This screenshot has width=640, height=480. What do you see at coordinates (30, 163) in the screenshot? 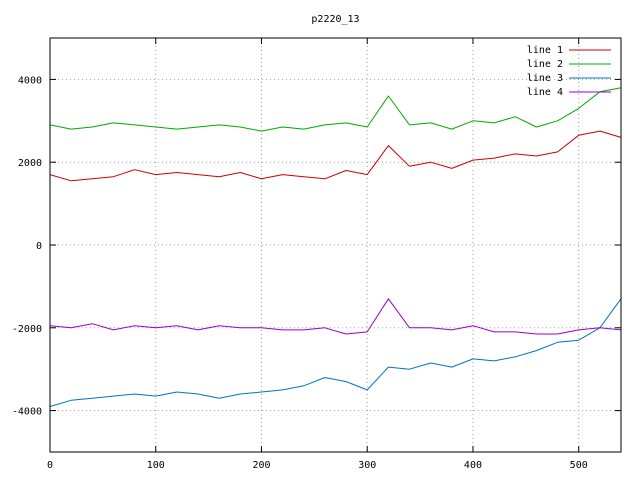
I see `y-tick-label: 2000` at bounding box center [30, 163].